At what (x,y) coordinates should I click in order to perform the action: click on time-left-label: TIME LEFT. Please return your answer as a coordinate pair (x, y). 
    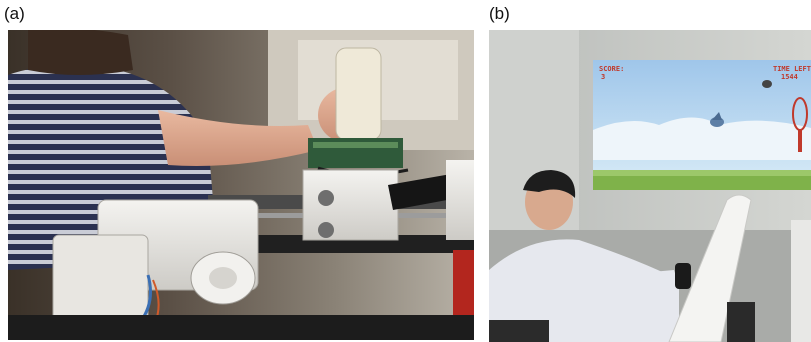
    Looking at the image, I should click on (792, 69).